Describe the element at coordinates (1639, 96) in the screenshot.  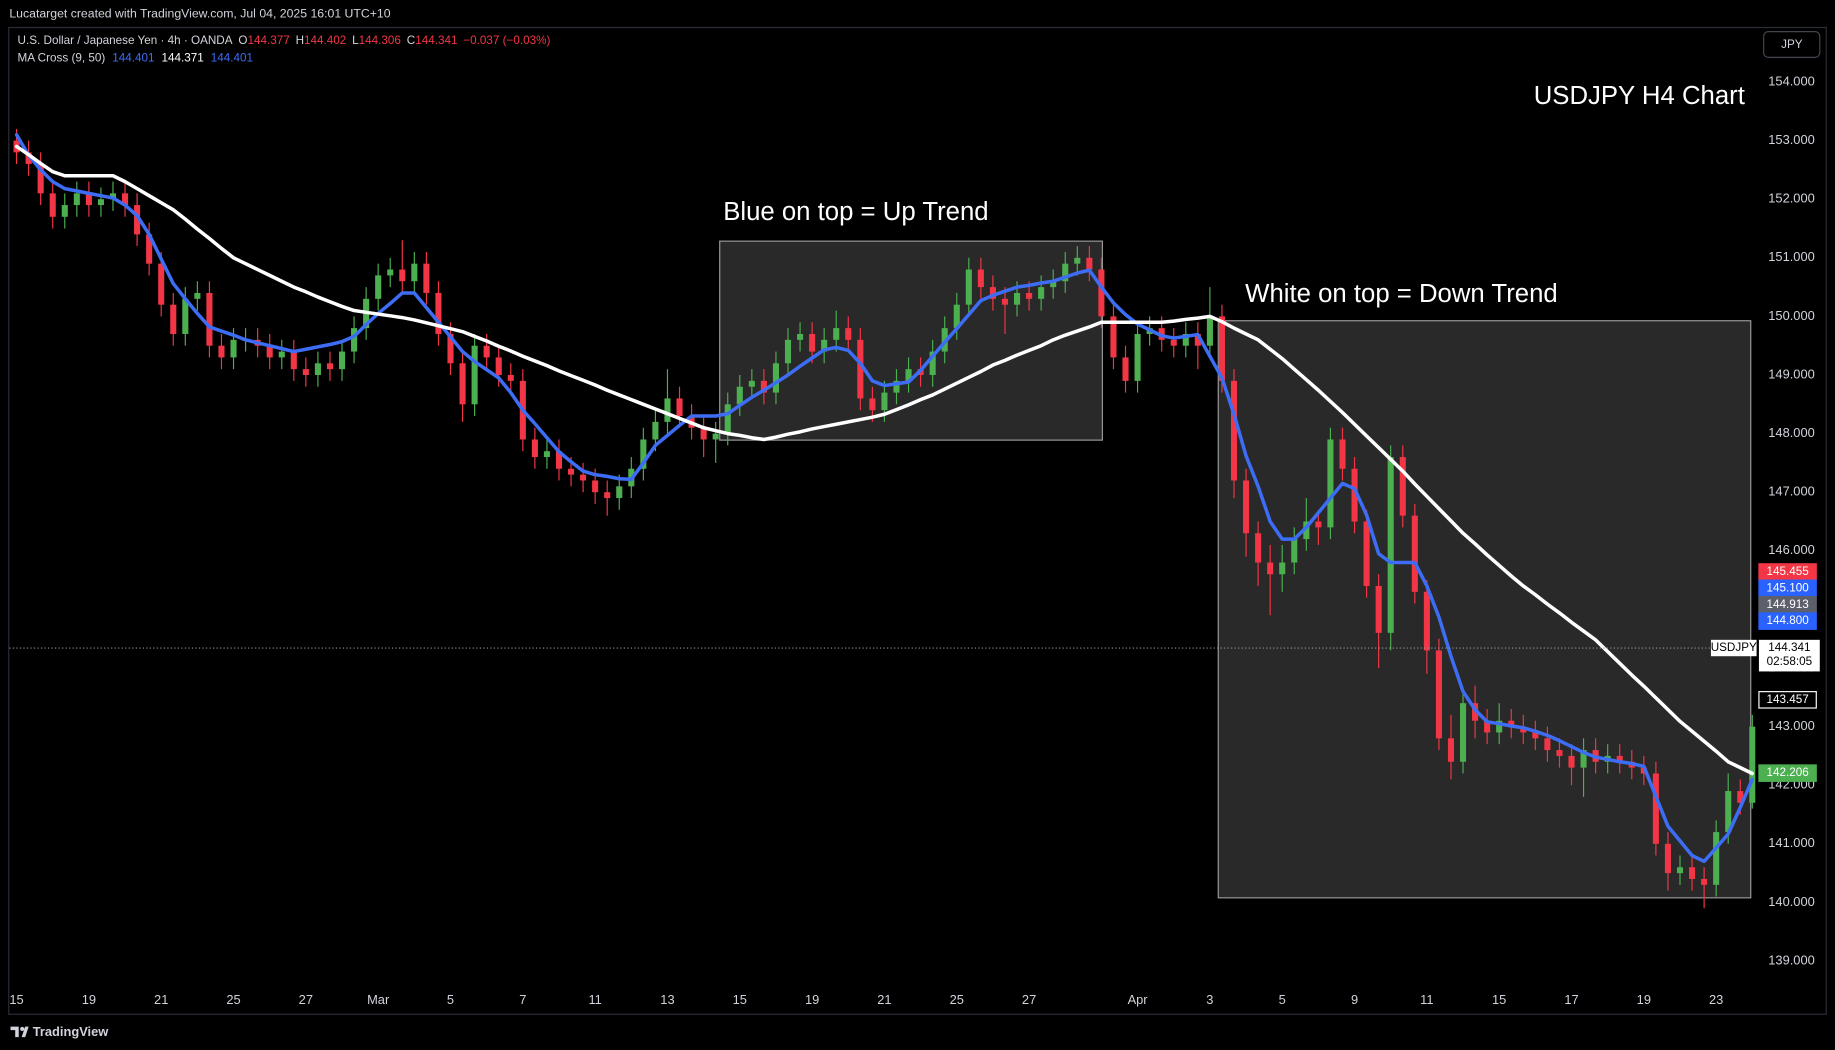
I see `chart-title: USDJPY H4 Chart` at that location.